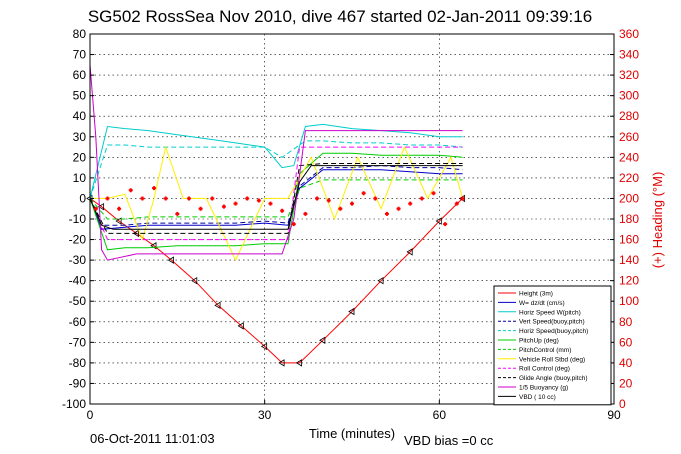 This screenshot has height=454, width=681. I want to click on y2-tick-label: 120, so click(629, 281).